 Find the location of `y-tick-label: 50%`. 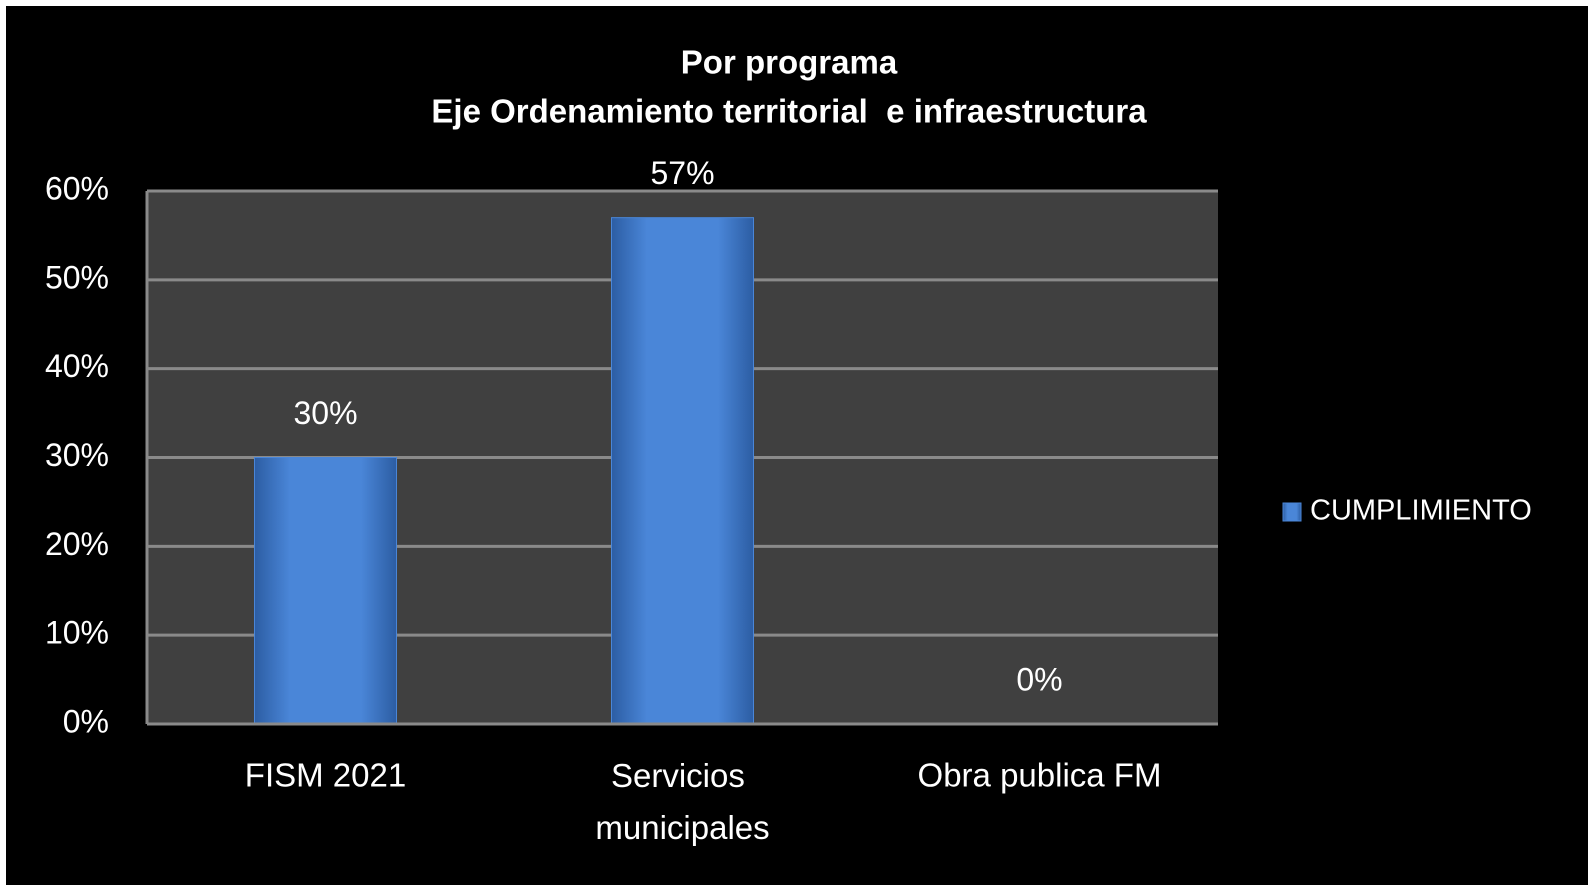

y-tick-label: 50% is located at coordinates (77, 277).